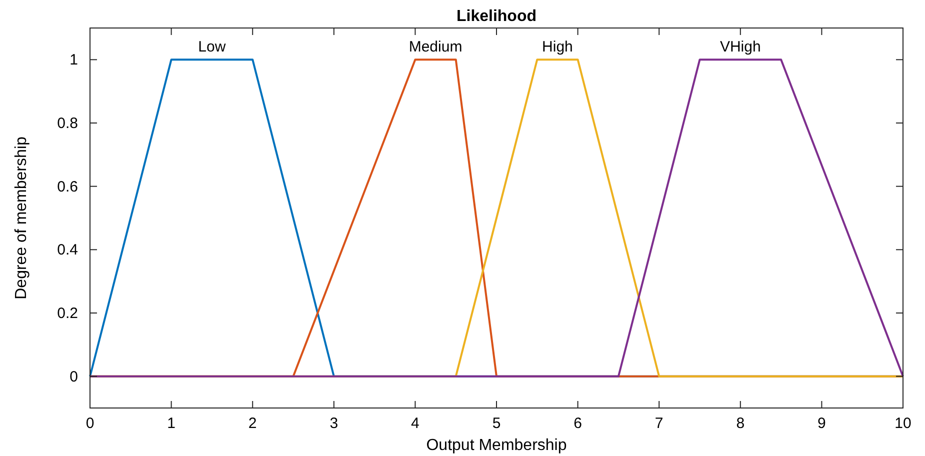  I want to click on x-tick-label: 8, so click(740, 423).